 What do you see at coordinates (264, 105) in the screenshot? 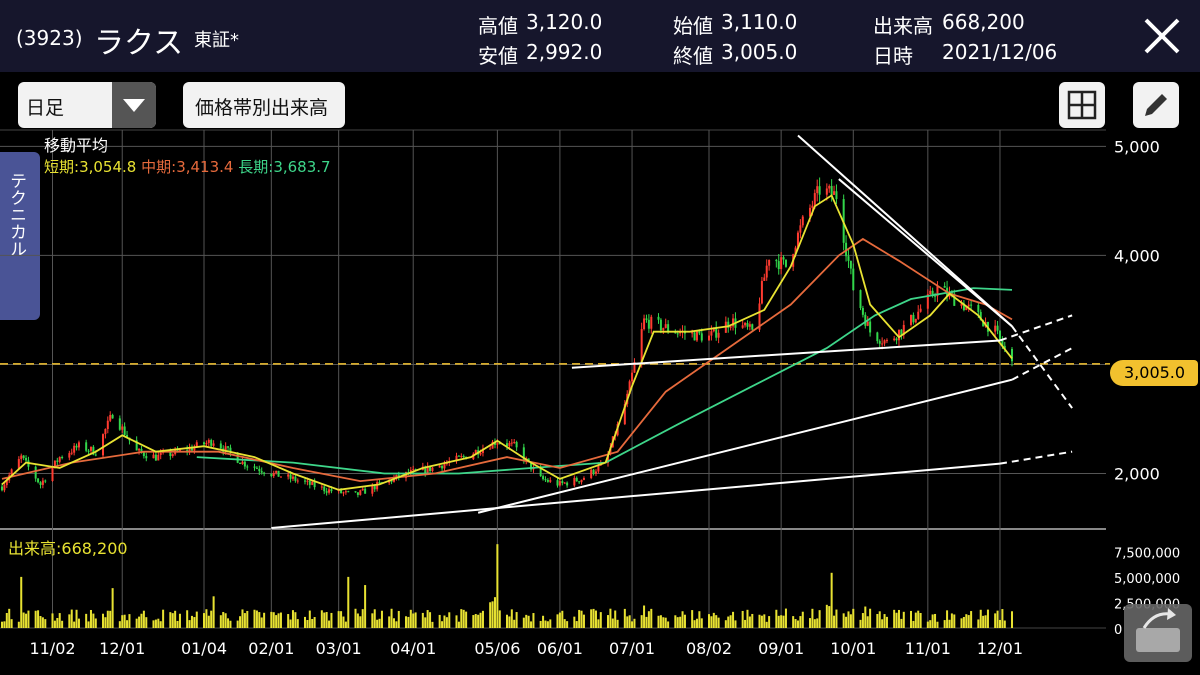
I see `volume-profile-button: 価格帯別出来高` at bounding box center [264, 105].